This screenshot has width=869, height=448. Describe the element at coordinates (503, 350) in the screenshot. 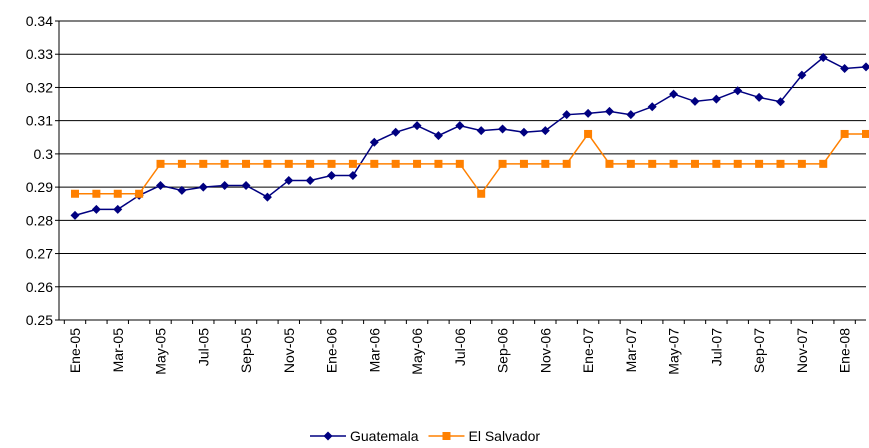

I see `x-tick-label: Sep-06` at that location.